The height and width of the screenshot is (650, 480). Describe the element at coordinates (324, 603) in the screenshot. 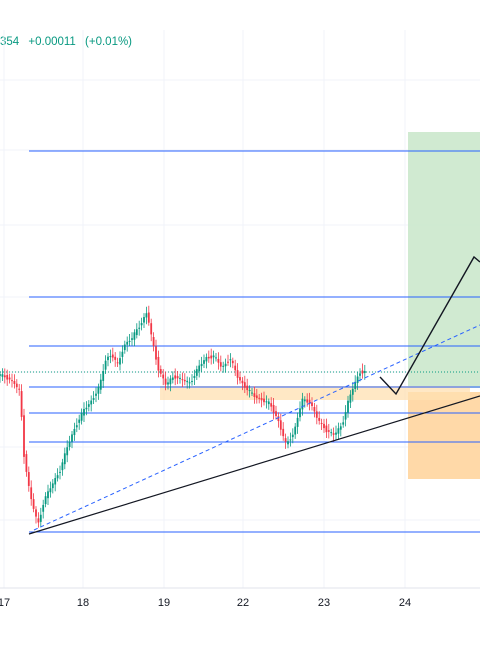

I see `x-tick-label: 23` at that location.